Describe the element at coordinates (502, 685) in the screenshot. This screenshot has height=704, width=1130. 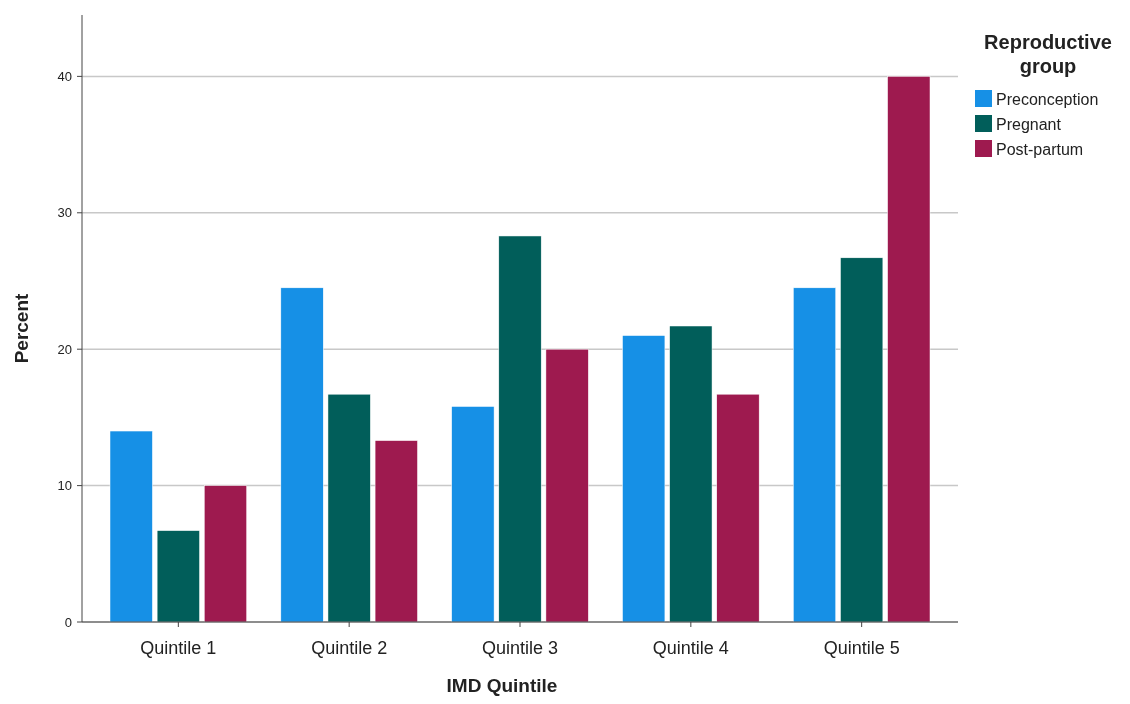
I see `x-axis-title: IMD Quintile` at that location.